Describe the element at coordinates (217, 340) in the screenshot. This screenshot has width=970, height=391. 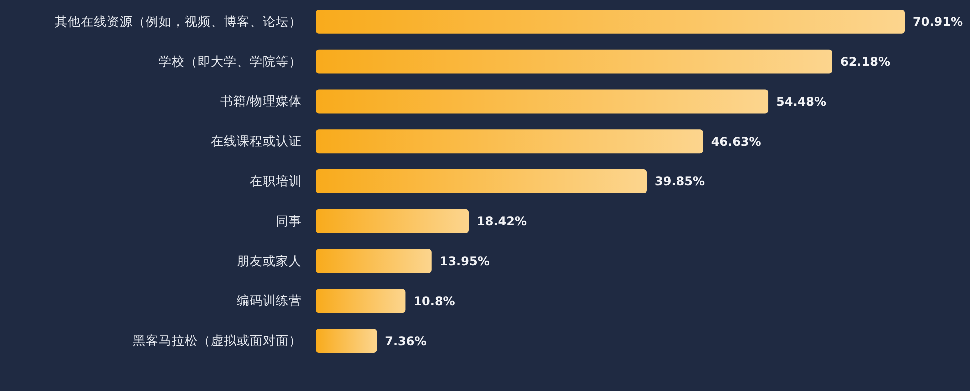
I see `y-tick-label: 黑客马拉松（虚拟或面对面）` at that location.